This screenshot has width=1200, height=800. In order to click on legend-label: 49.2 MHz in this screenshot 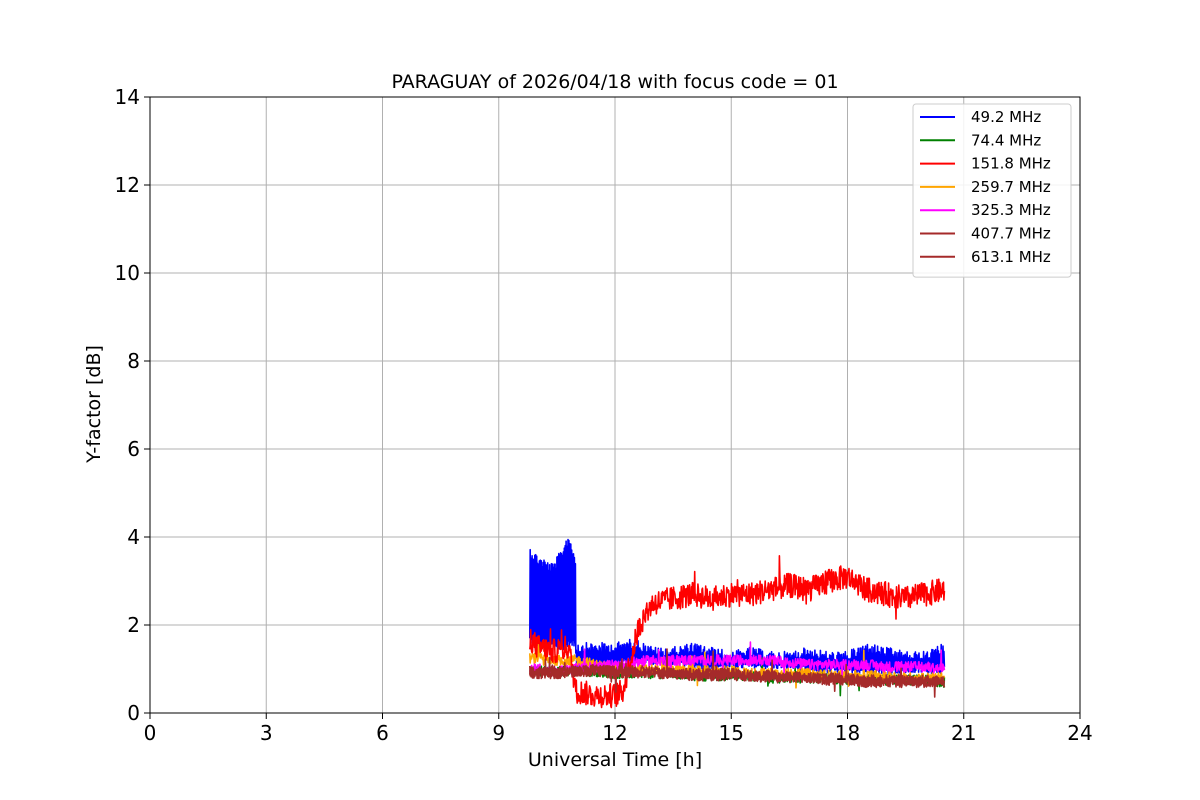, I will do `click(1006, 117)`.